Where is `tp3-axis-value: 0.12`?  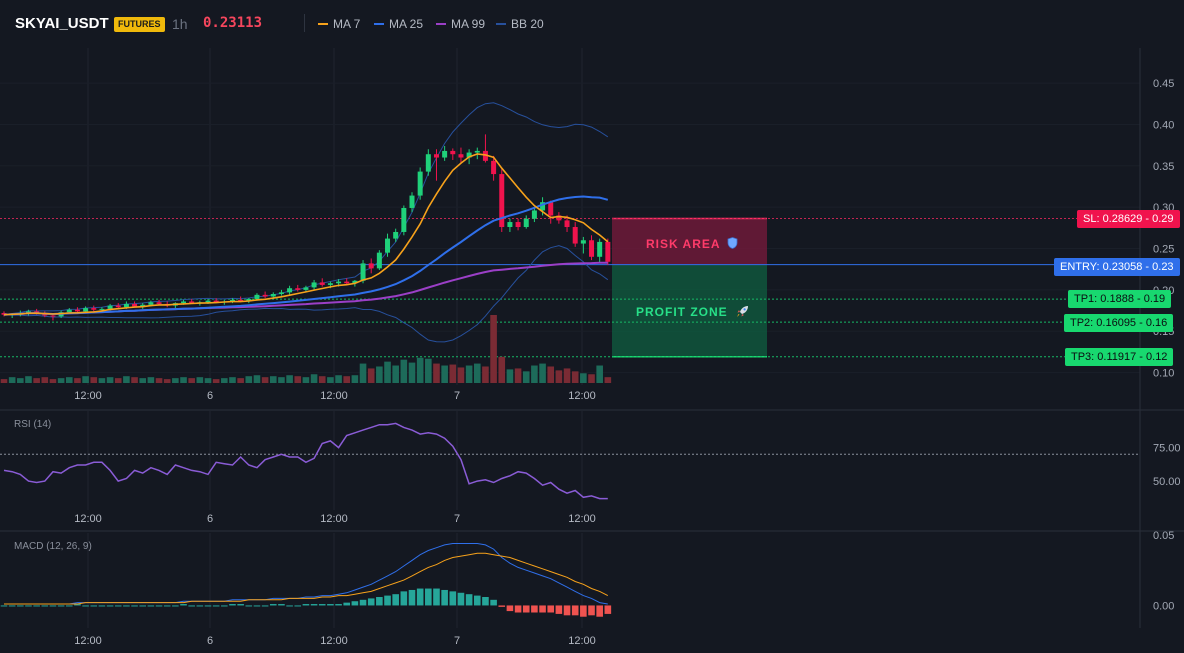
tp3-axis-value: 0.12 is located at coordinates (1157, 357).